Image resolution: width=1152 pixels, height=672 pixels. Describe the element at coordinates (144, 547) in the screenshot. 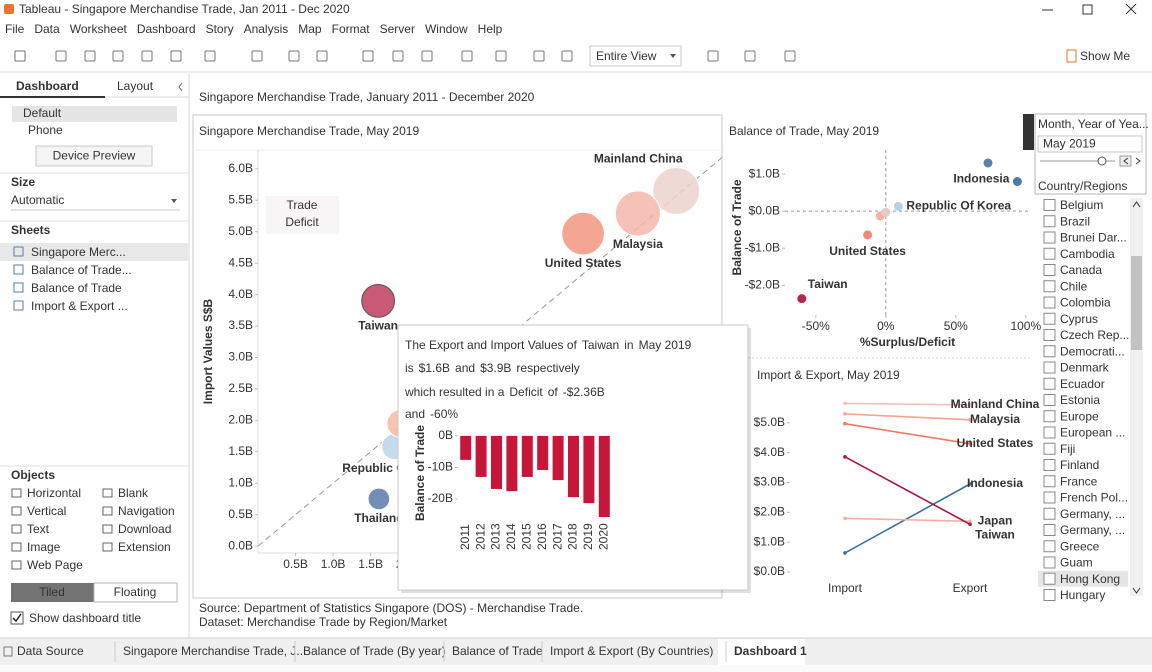

I see `object-item: Extension` at that location.